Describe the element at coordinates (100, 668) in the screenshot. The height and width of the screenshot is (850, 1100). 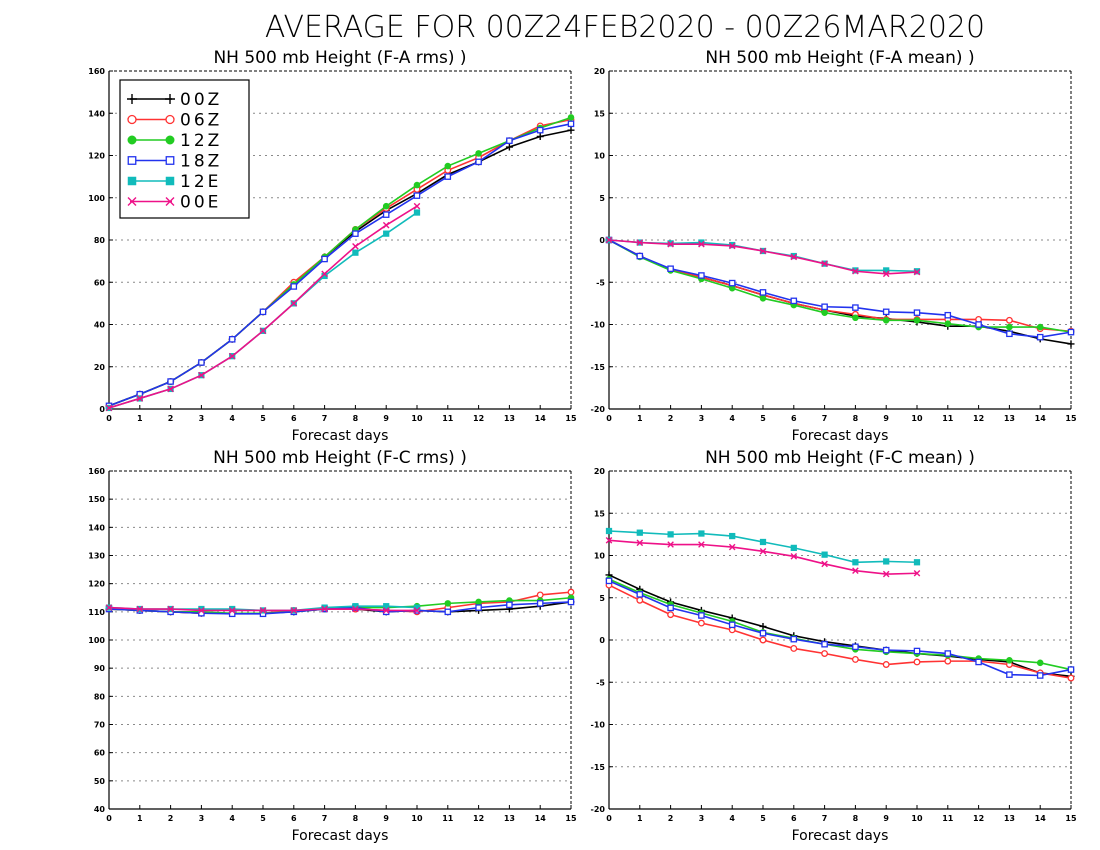
I see `y-tick-label: 90` at that location.